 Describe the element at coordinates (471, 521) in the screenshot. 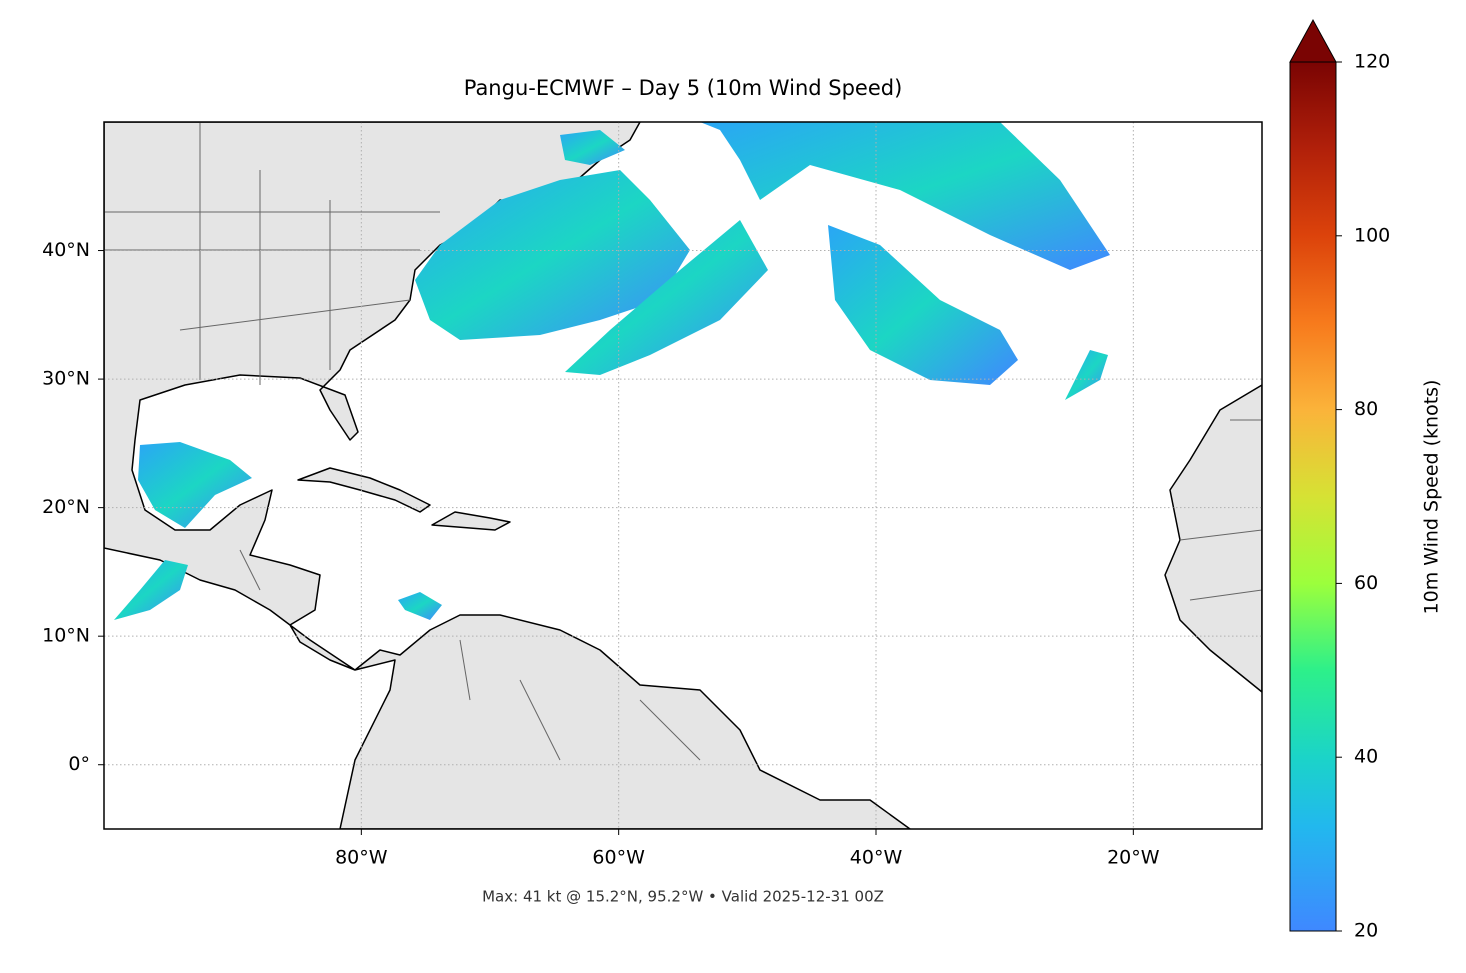

I see `hispaniola` at that location.